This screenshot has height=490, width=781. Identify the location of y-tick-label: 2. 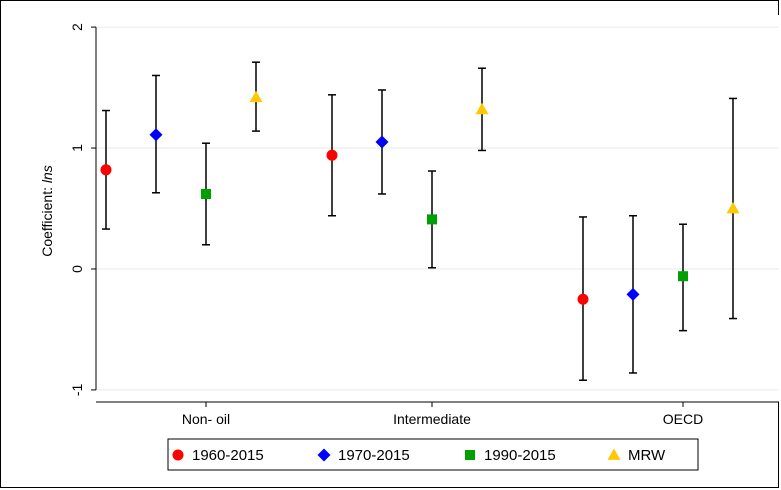
(77, 27).